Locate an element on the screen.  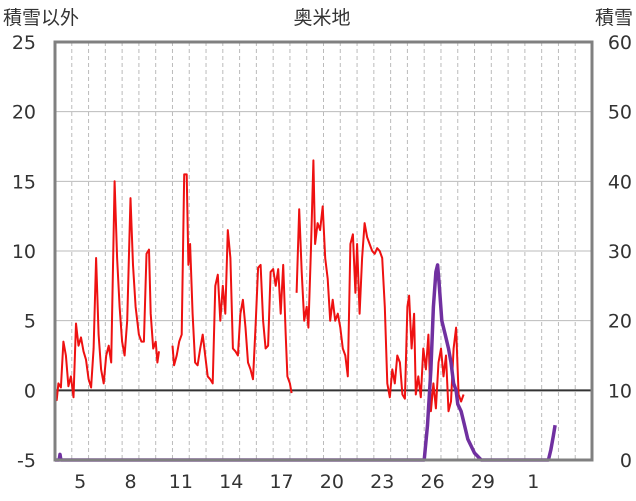
y-tick-right-label: 40 is located at coordinates (620, 182).